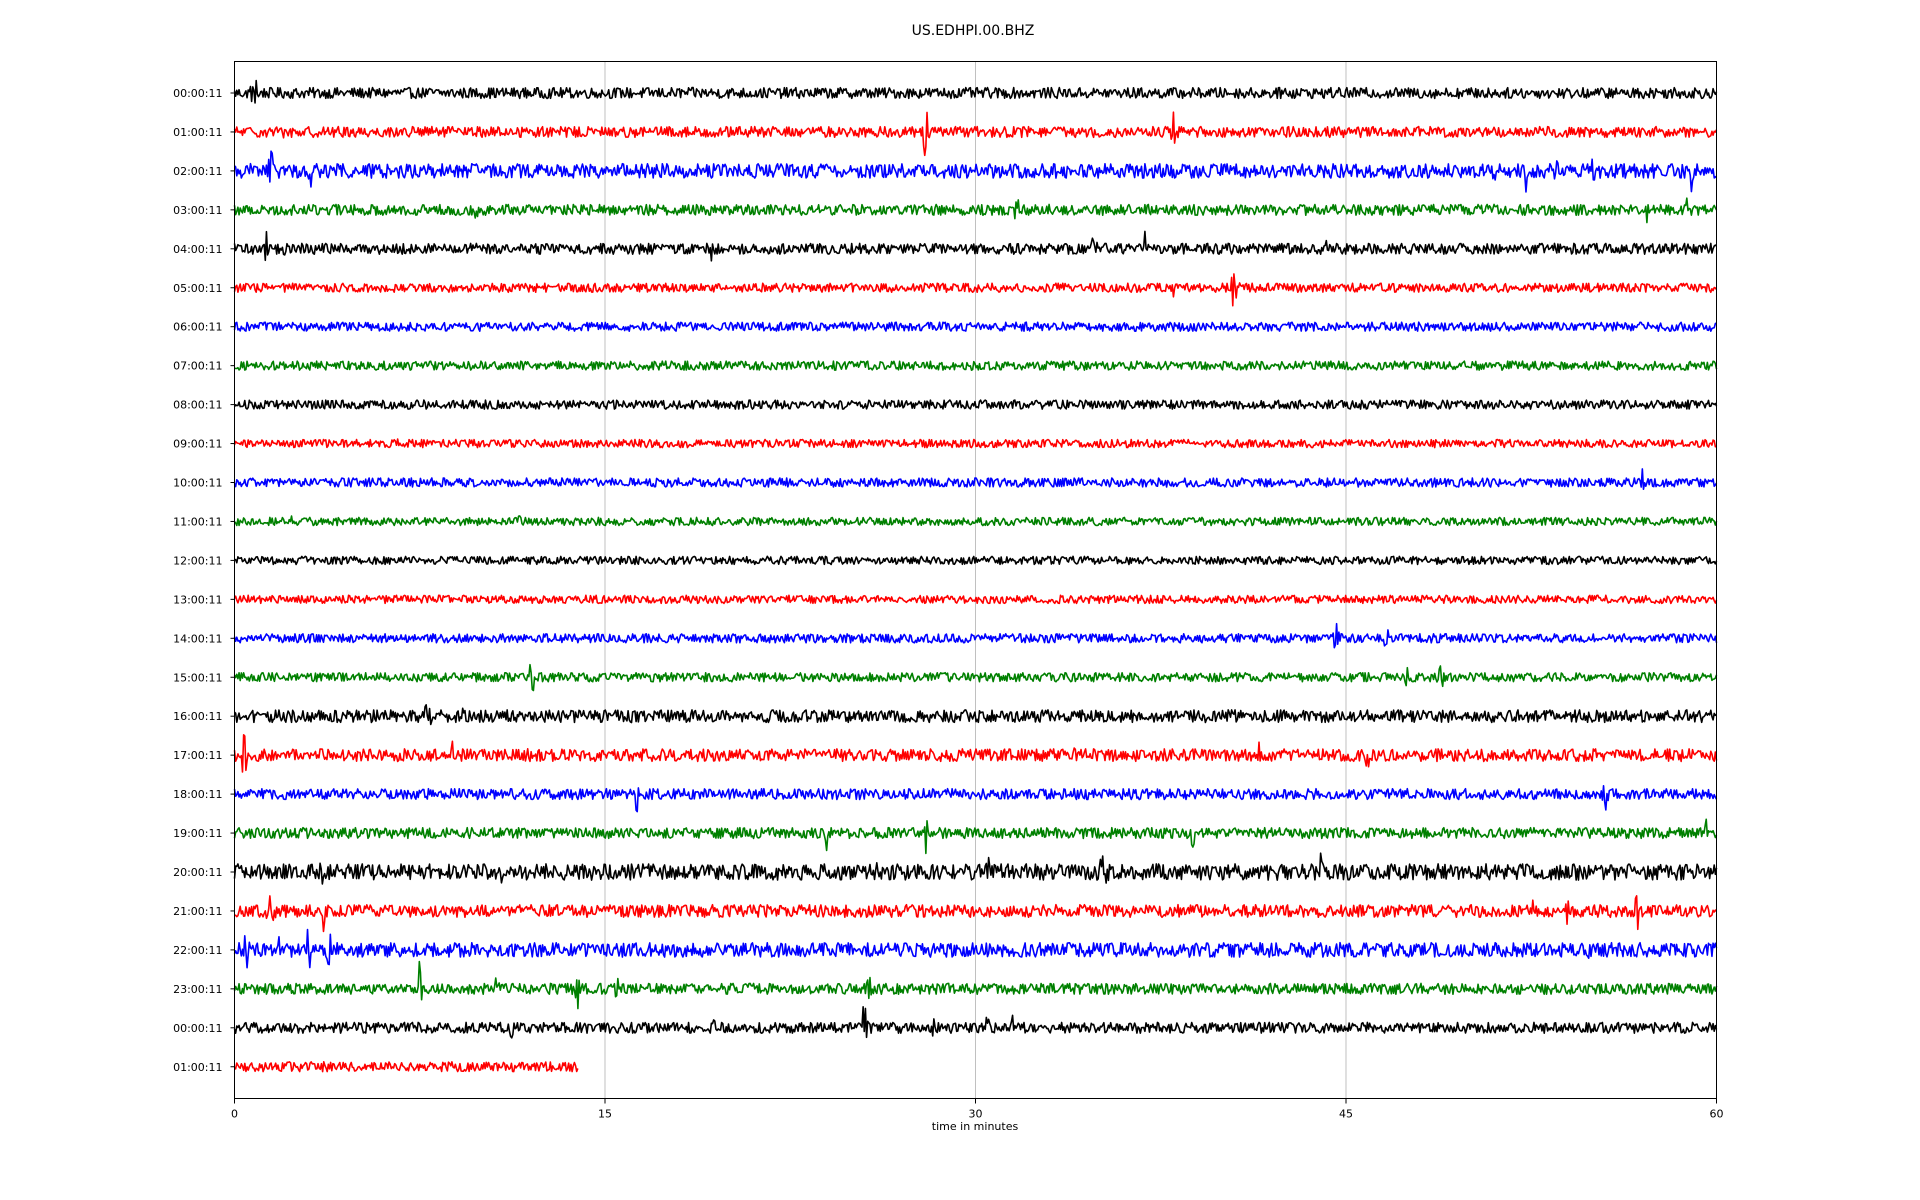  I want to click on row-time-label: 16:00:11, so click(197, 716).